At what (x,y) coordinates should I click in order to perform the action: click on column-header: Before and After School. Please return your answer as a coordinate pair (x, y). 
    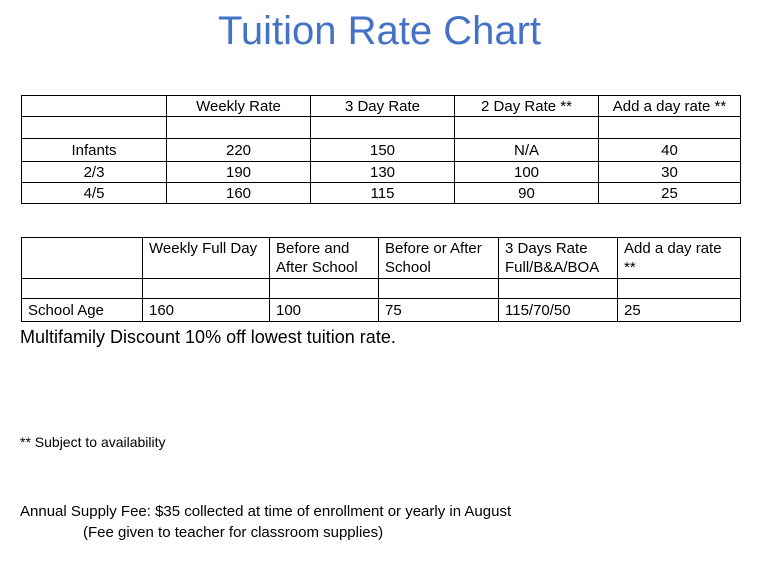
    Looking at the image, I should click on (324, 258).